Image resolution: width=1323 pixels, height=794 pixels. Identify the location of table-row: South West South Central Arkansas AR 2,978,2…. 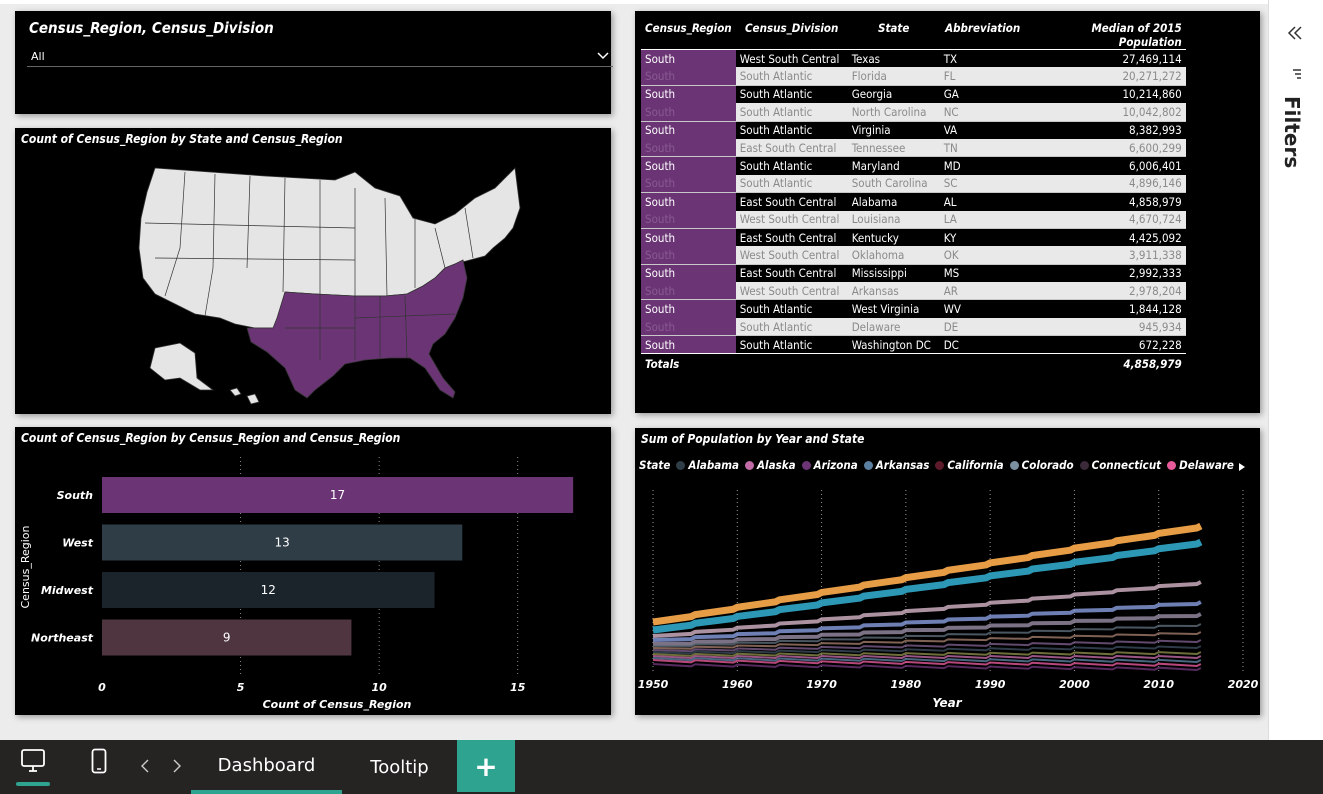
(913, 291).